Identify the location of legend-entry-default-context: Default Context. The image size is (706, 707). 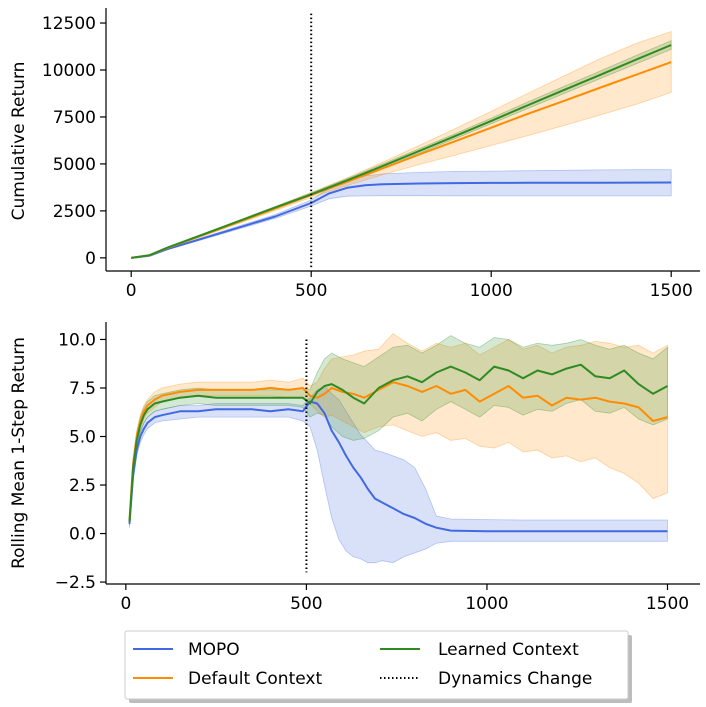
(227, 679).